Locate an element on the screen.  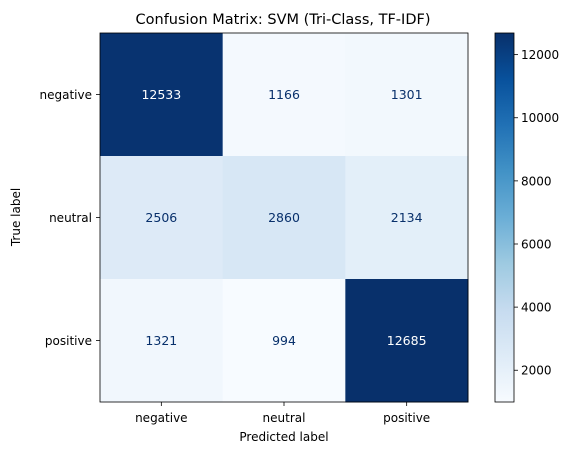
y-tick-label: neutral is located at coordinates (70, 218).